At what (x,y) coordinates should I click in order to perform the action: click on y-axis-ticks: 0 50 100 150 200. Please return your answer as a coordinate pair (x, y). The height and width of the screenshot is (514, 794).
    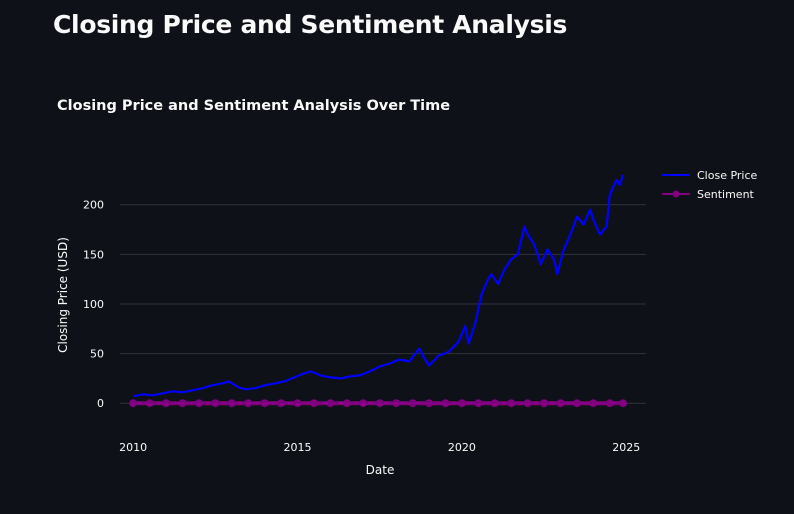
    Looking at the image, I should click on (93, 305).